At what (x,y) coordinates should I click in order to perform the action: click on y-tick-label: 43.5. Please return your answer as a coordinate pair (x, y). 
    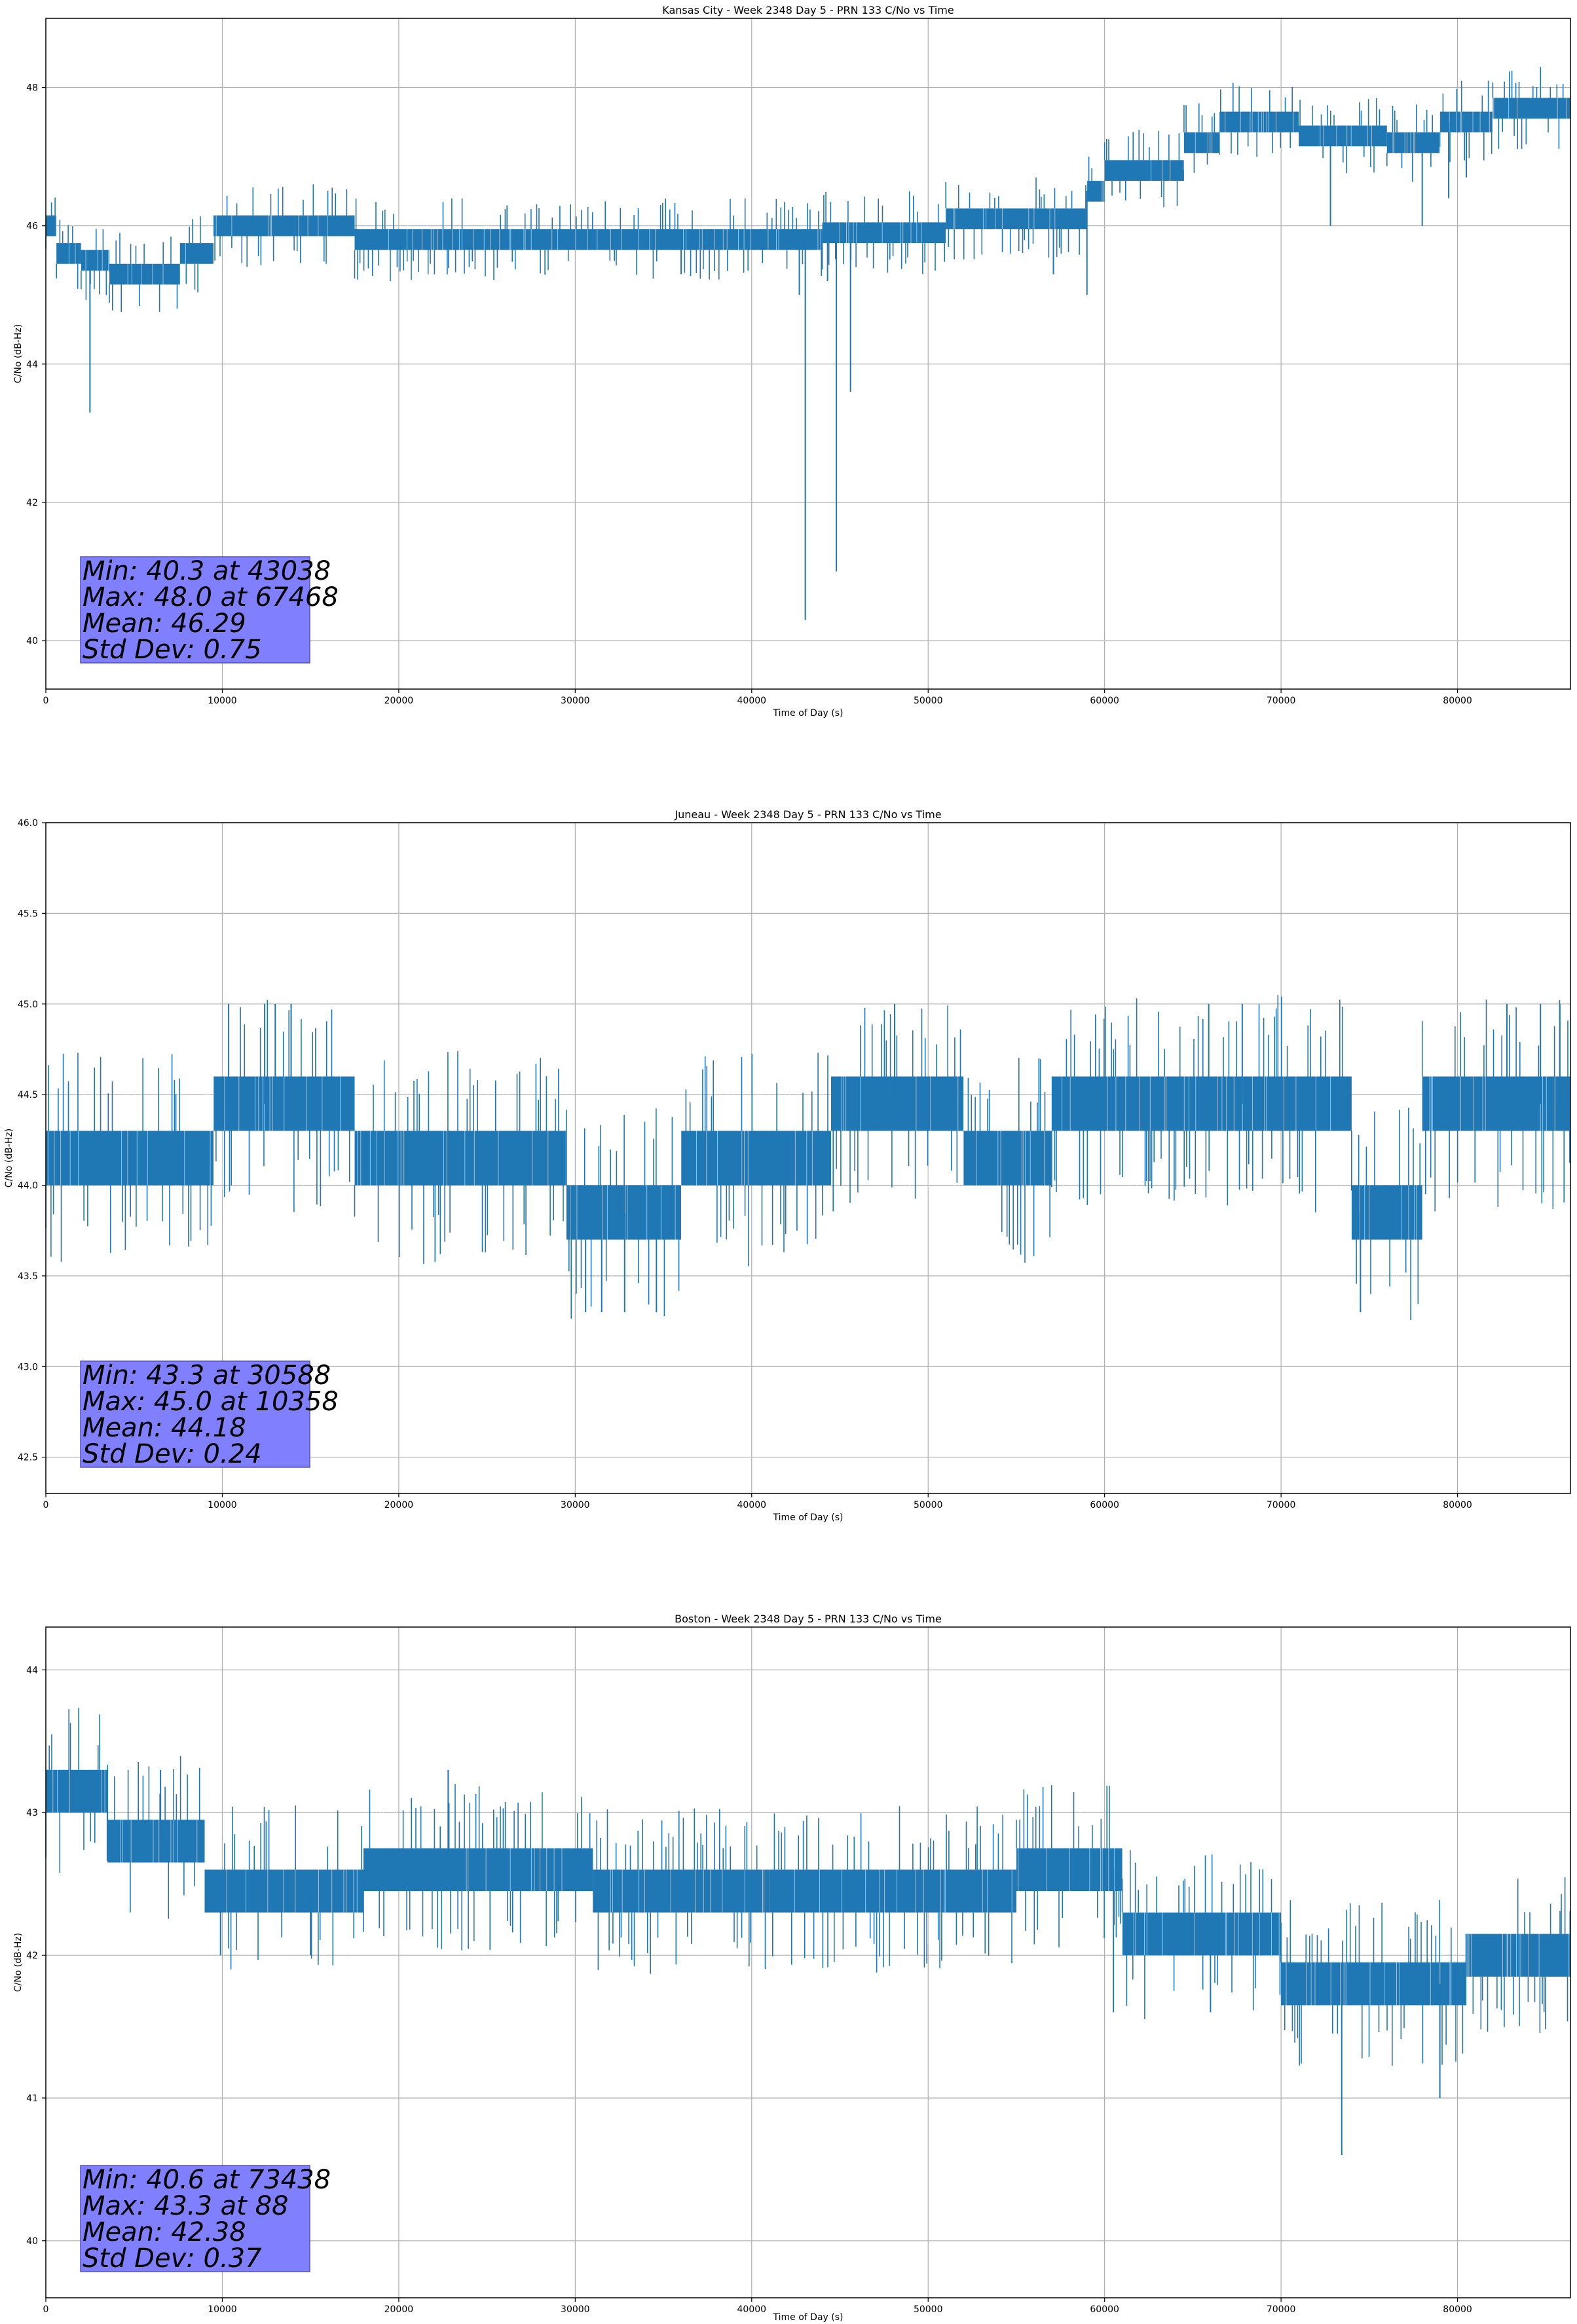
    Looking at the image, I should click on (28, 1276).